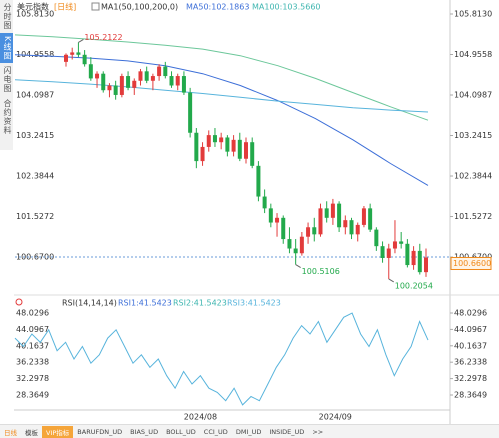  Describe the element at coordinates (32, 345) in the screenshot. I see `y-tick-label: 40.1637` at that location.